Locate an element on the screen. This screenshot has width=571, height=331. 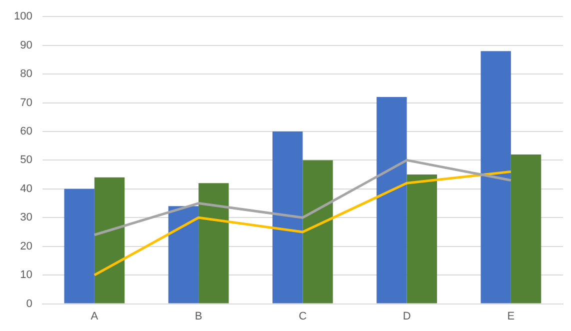
y-tick-label: 90 is located at coordinates (26, 45).